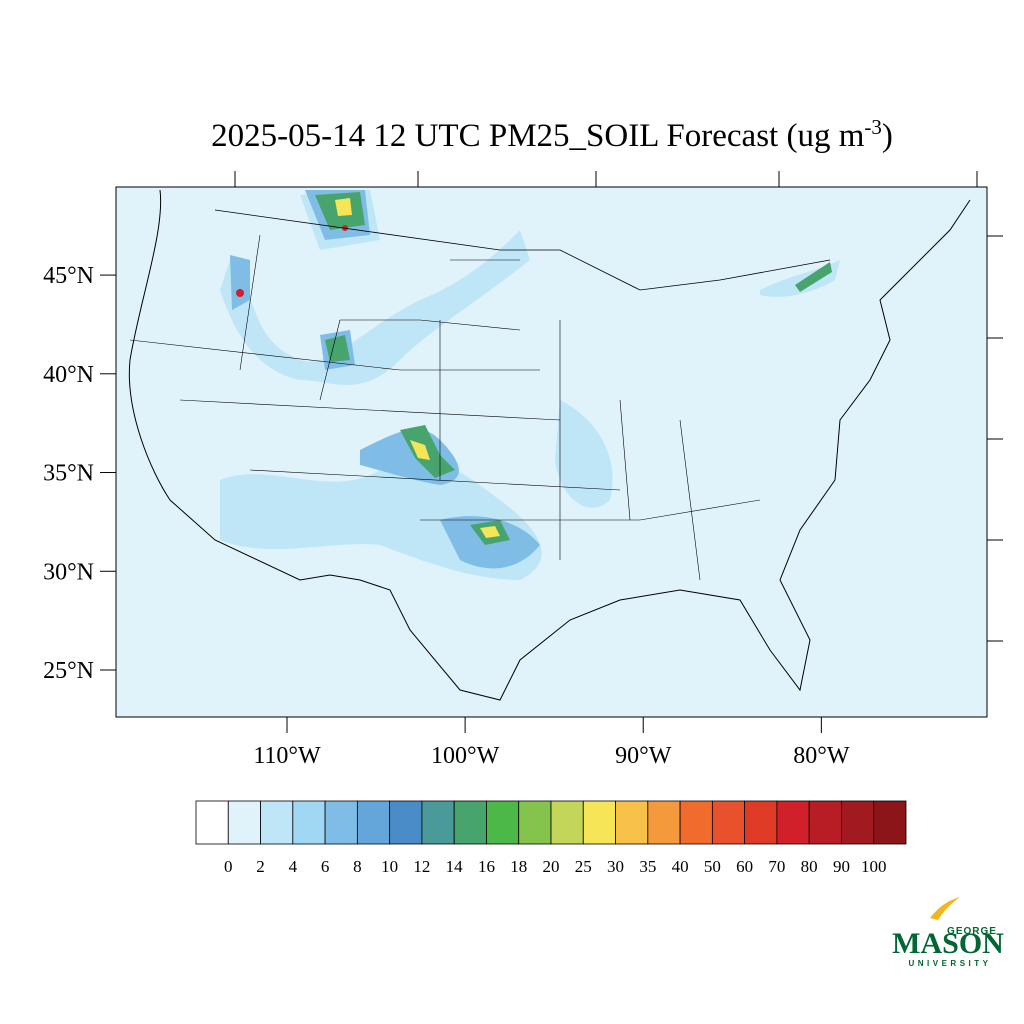 Image resolution: width=1024 pixels, height=1024 pixels. What do you see at coordinates (287, 756) in the screenshot?
I see `lon-tick-label: 110°W` at bounding box center [287, 756].